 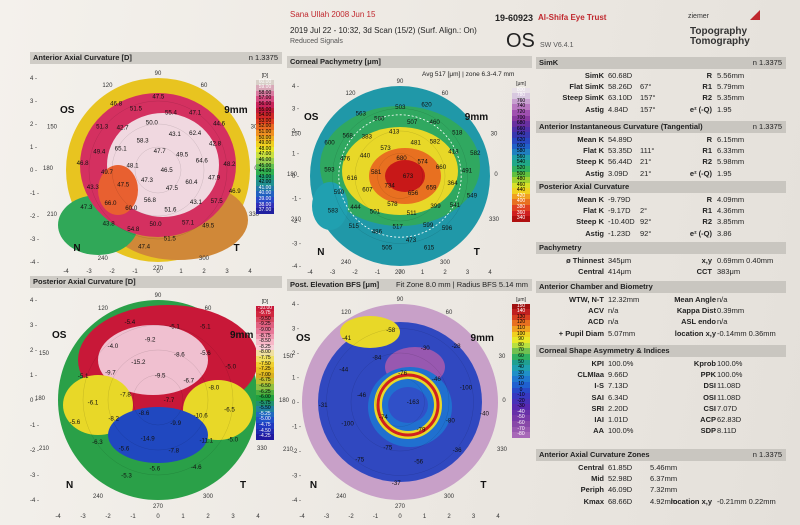 What do you see at coordinates (265, 302) in the screenshot?
I see `scale-unit: [D]` at bounding box center [265, 302].